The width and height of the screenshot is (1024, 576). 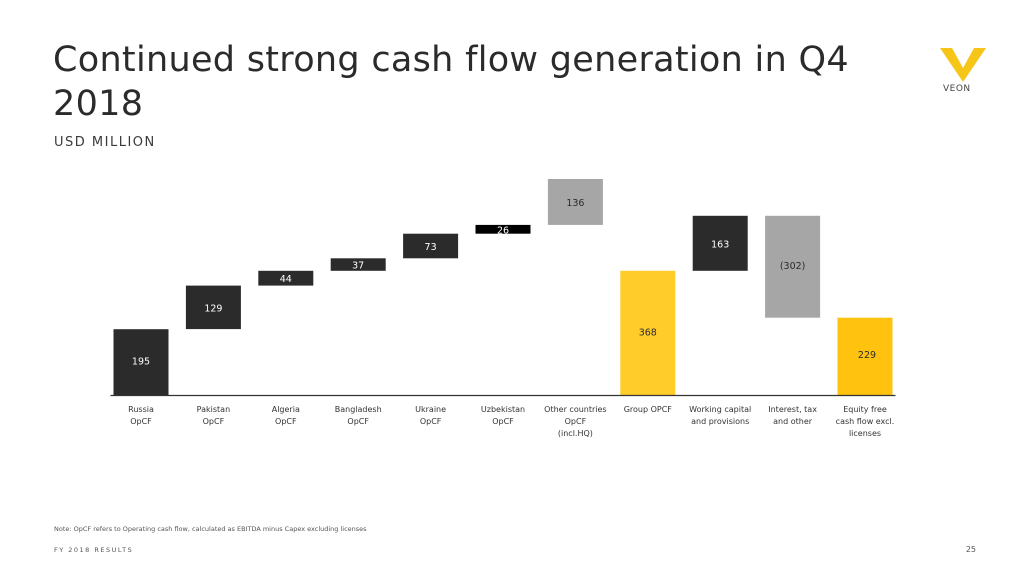 I want to click on x-tick-label: Uzbekistan, so click(x=503, y=409).